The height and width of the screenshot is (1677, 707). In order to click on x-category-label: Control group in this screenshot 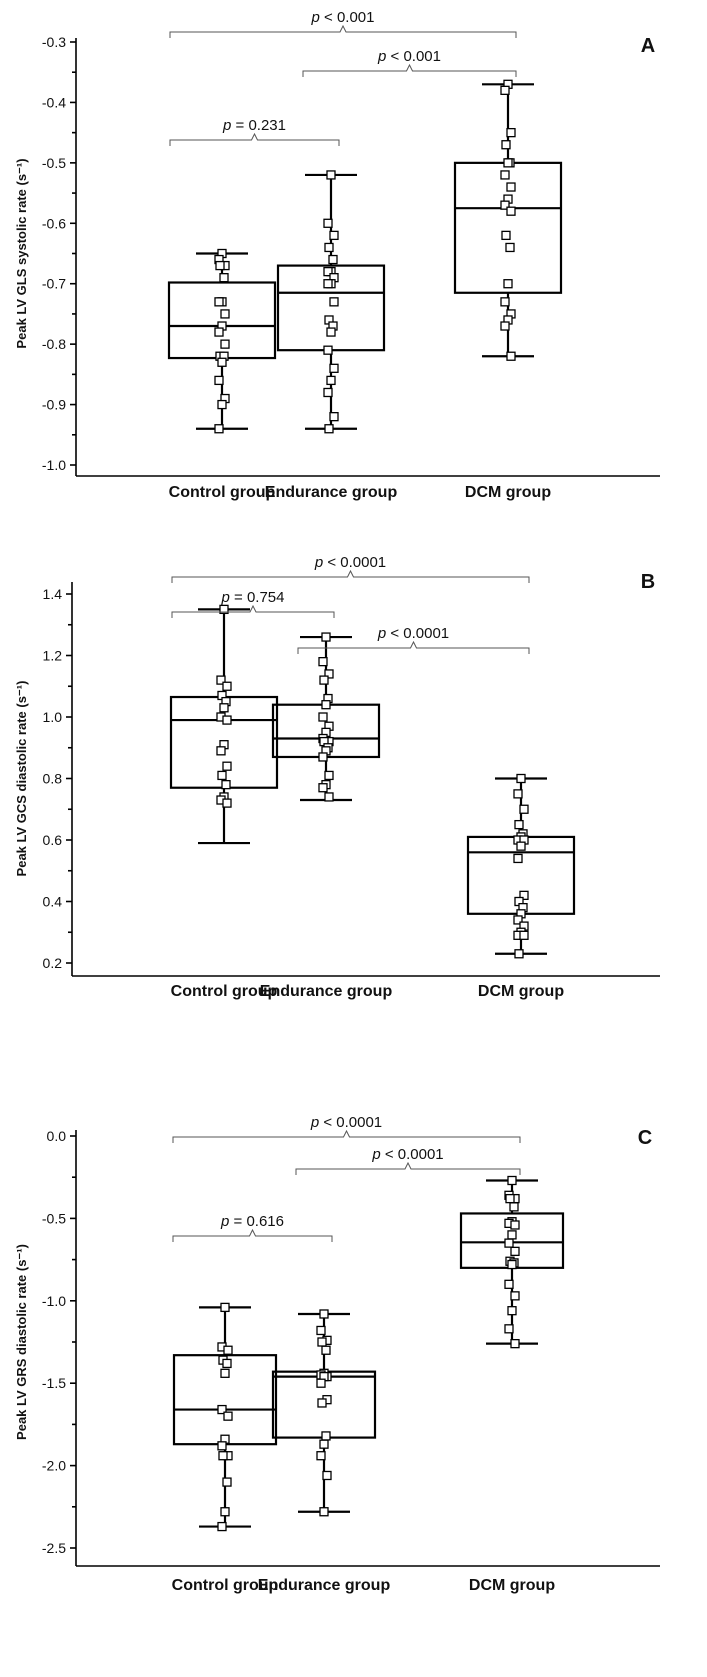, I will do `click(224, 991)`.